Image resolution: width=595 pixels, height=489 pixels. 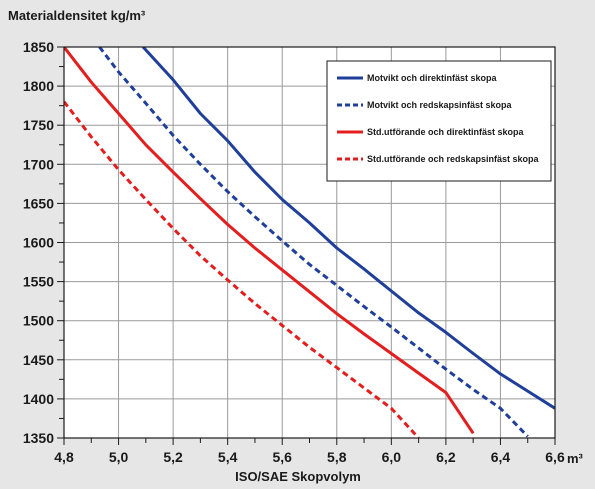 What do you see at coordinates (228, 457) in the screenshot?
I see `x-tick-label: 5,4` at bounding box center [228, 457].